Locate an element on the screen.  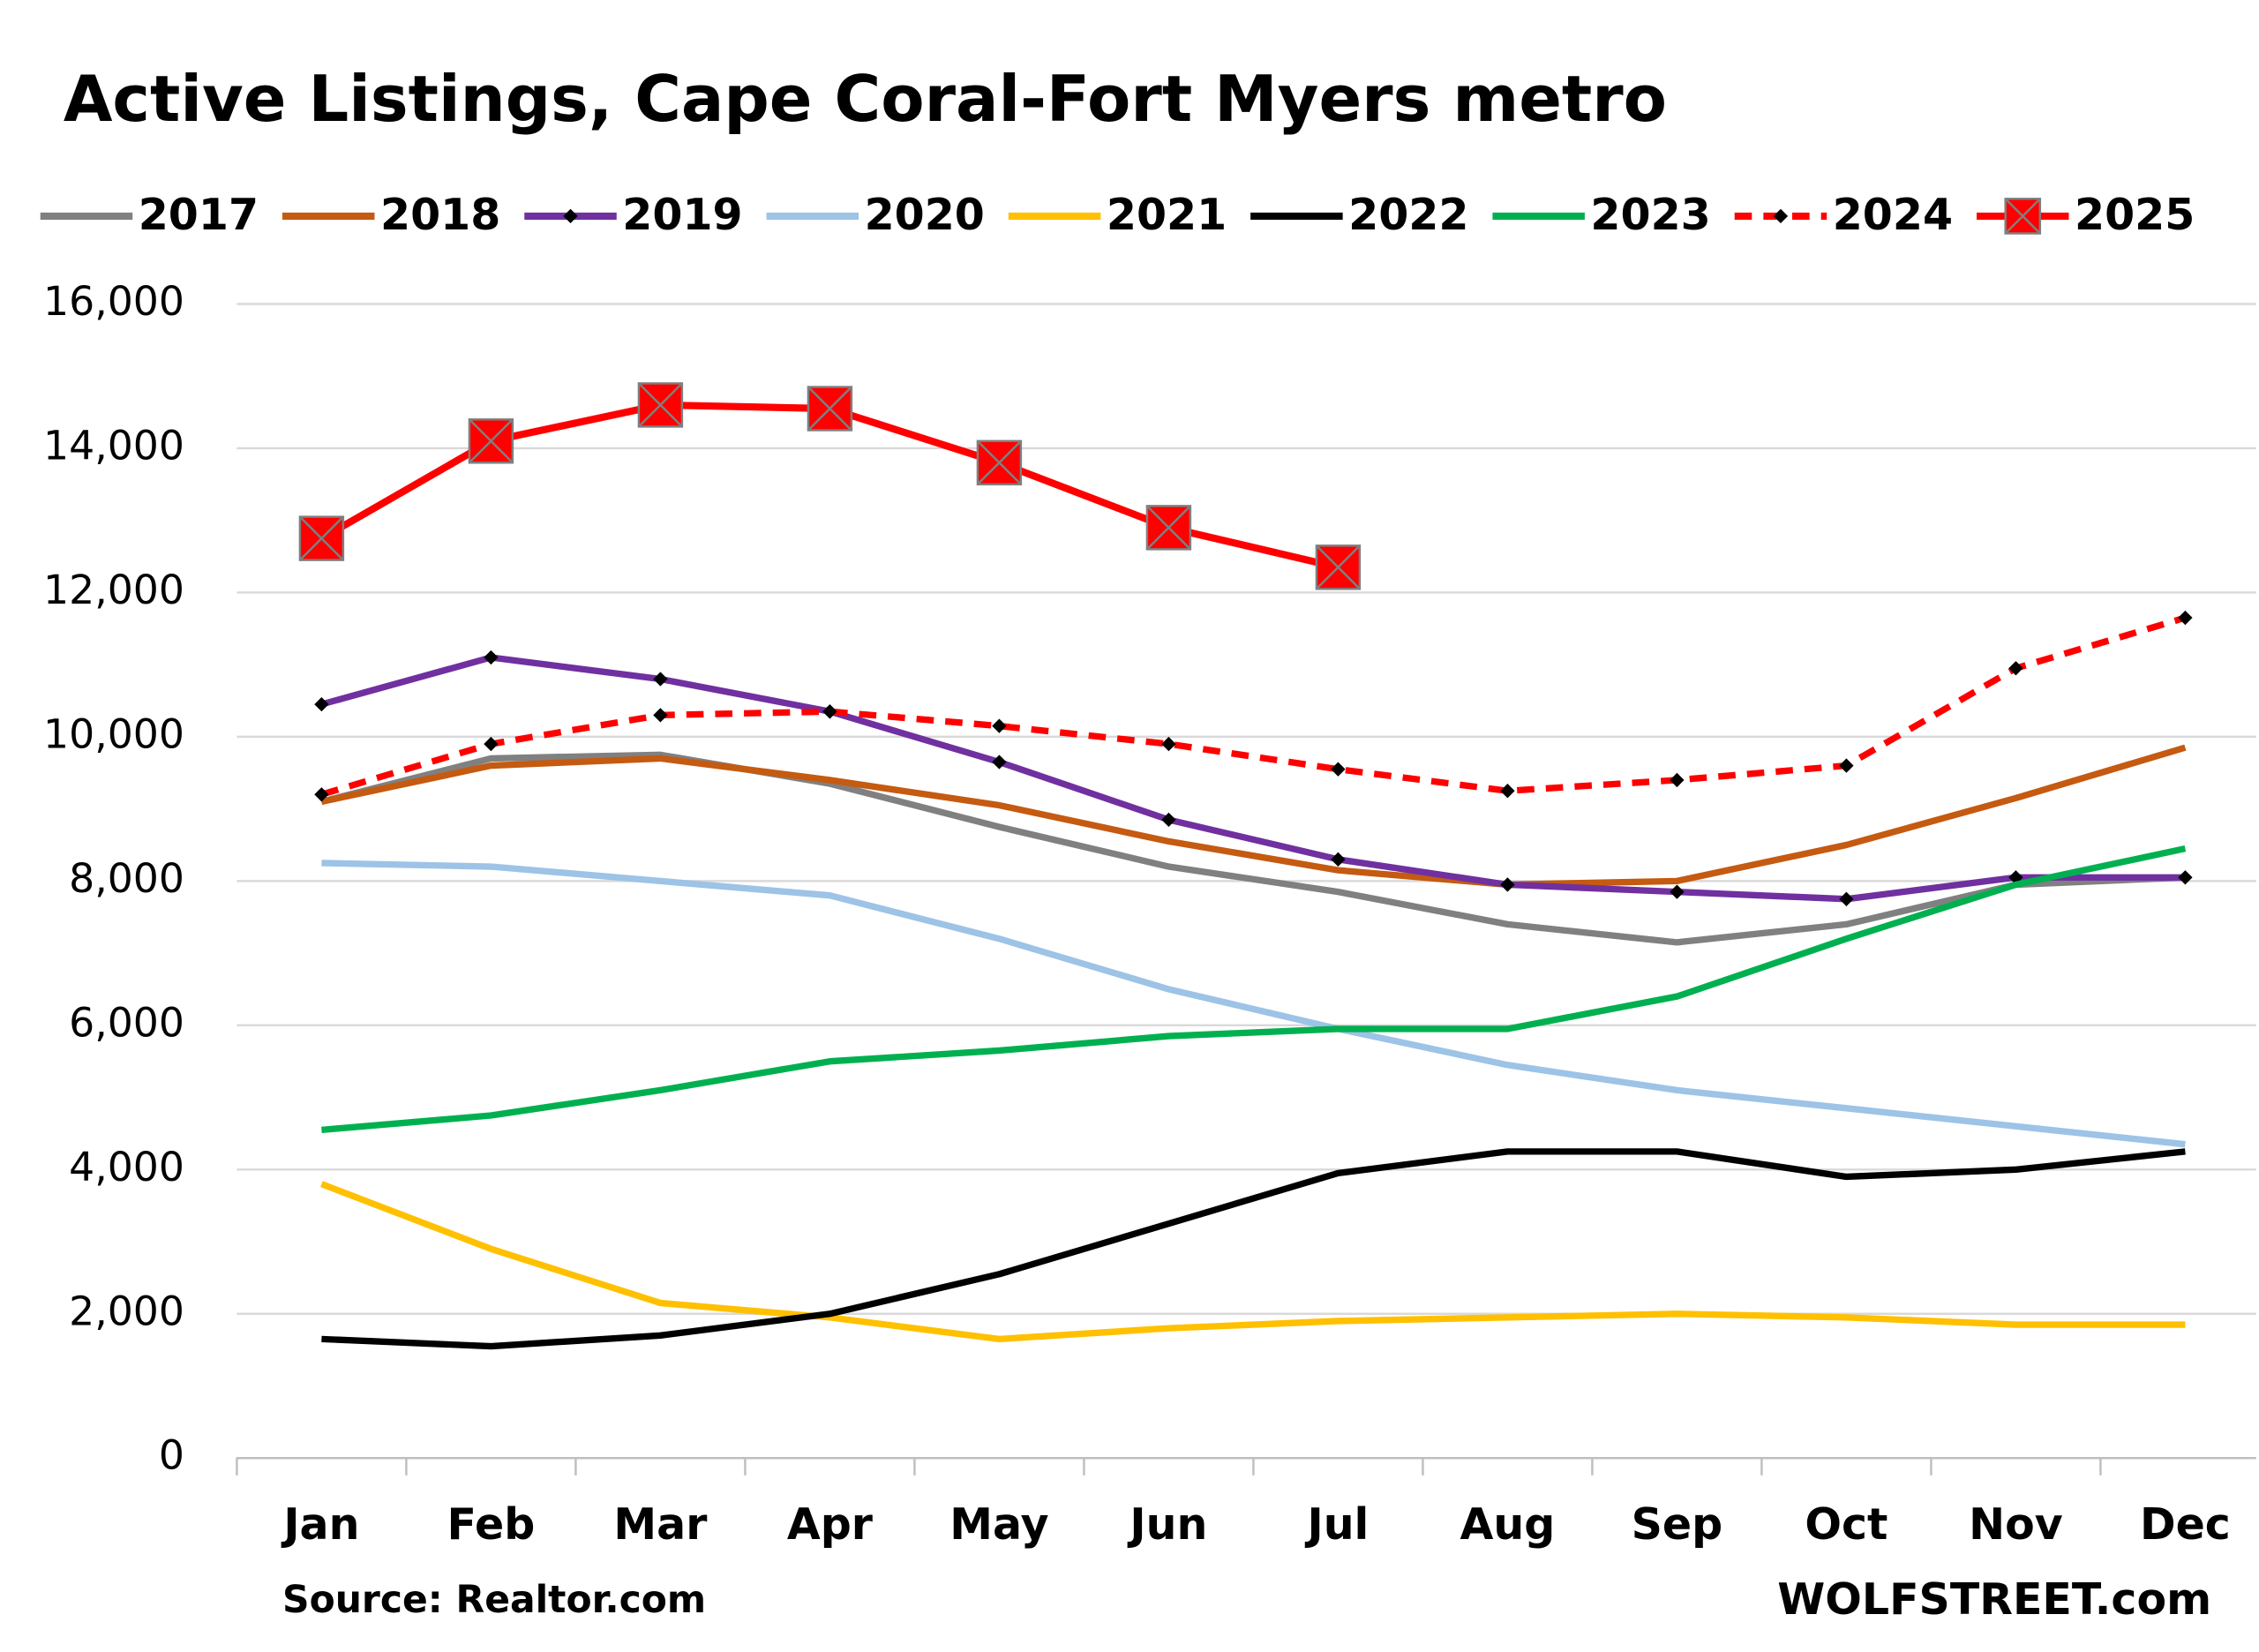
y-tick-label: 4,000 is located at coordinates (126, 1167).